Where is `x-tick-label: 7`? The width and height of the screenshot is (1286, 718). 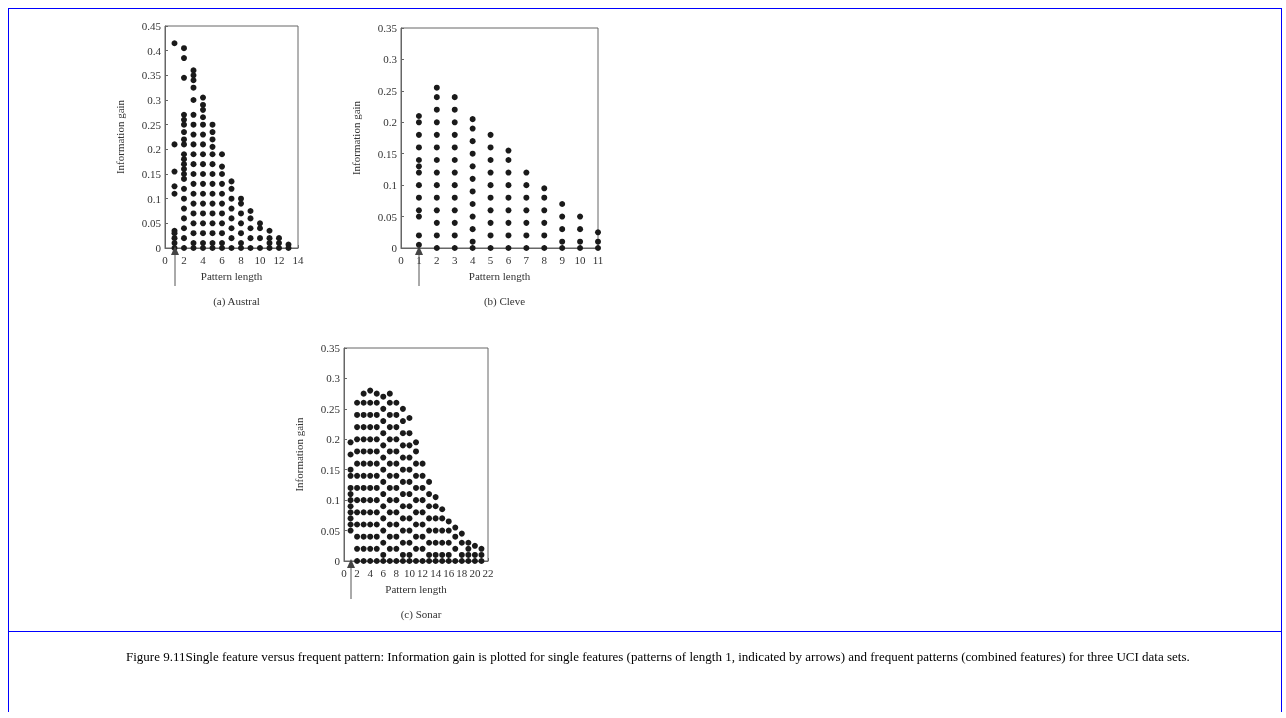 x-tick-label: 7 is located at coordinates (526, 259).